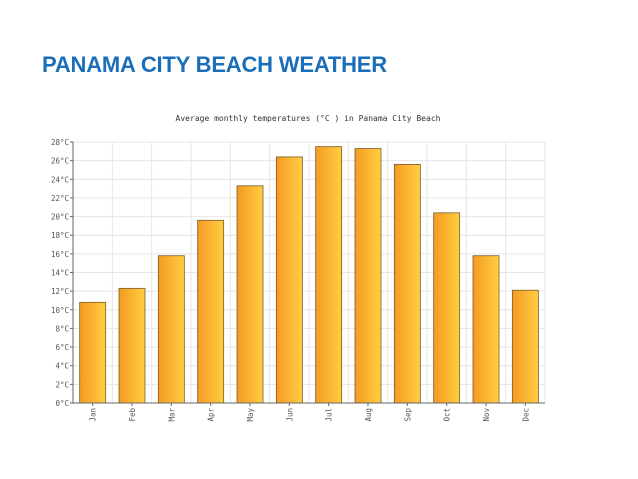  Describe the element at coordinates (93, 352) in the screenshot. I see `bar-jan` at that location.